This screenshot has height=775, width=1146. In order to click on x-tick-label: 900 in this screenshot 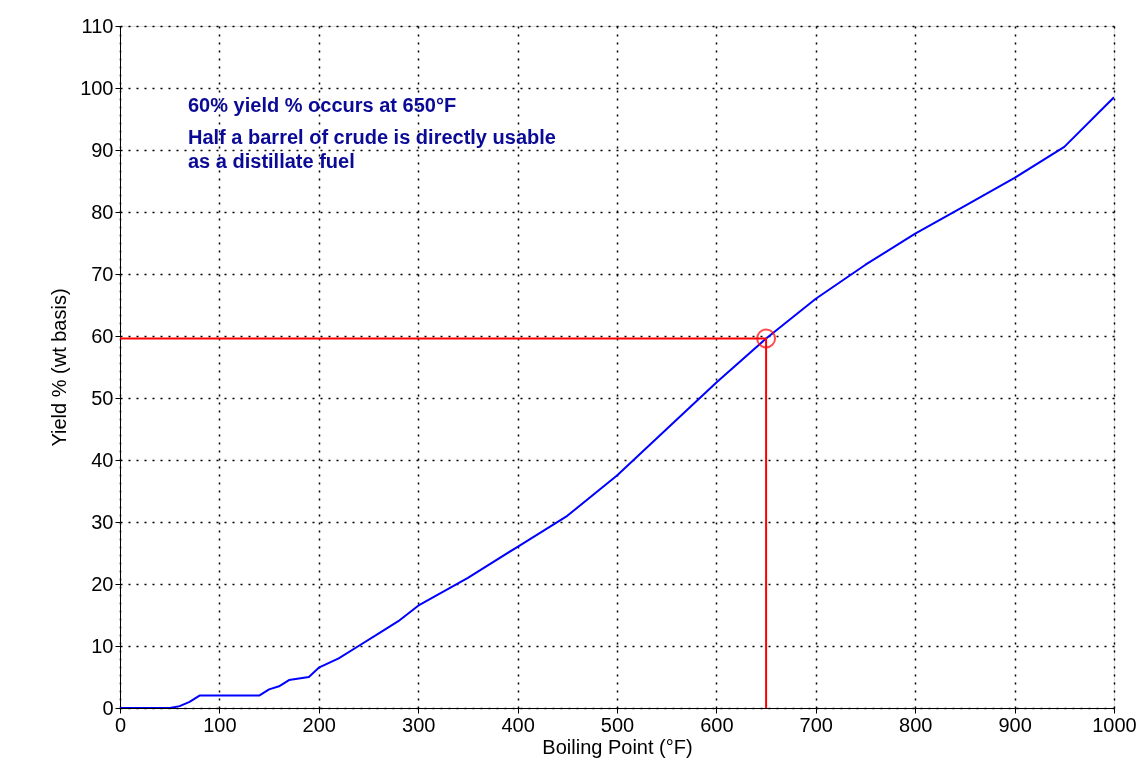, I will do `click(1015, 724)`.